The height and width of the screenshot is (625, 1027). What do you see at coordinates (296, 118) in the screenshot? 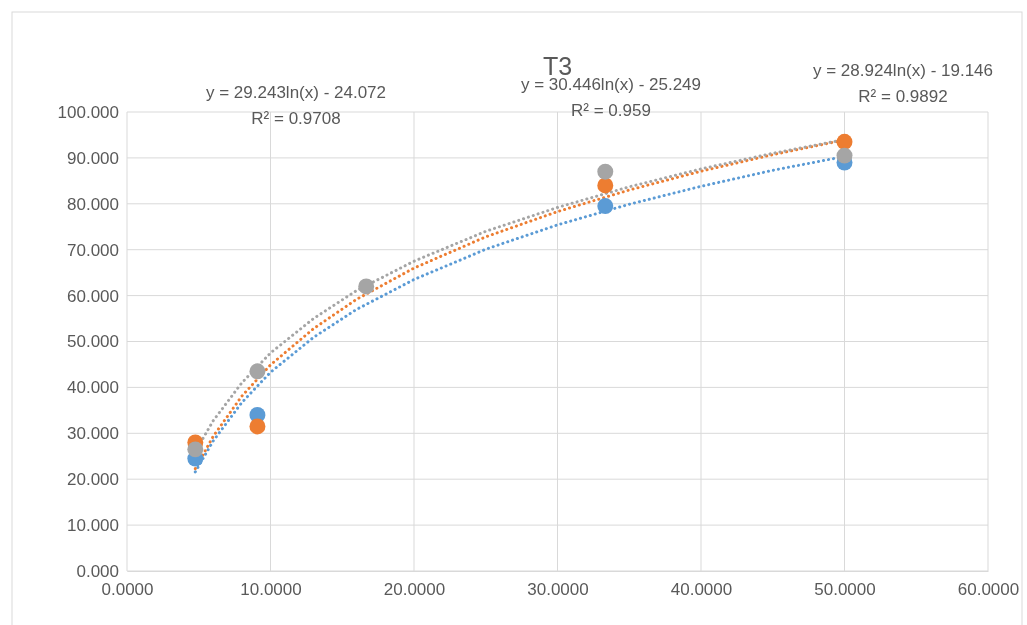
I see `annotation: R² = 0.9708` at bounding box center [296, 118].